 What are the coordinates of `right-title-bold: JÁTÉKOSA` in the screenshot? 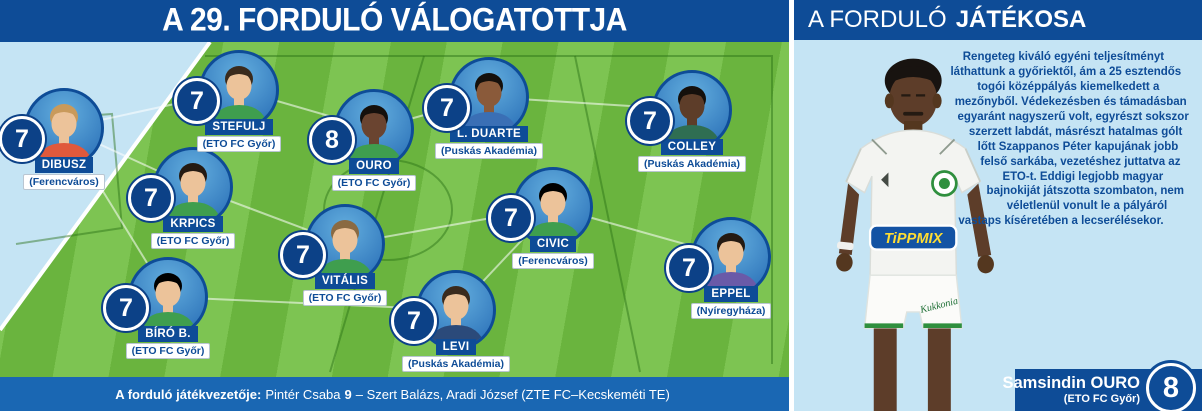 It's located at (1021, 19).